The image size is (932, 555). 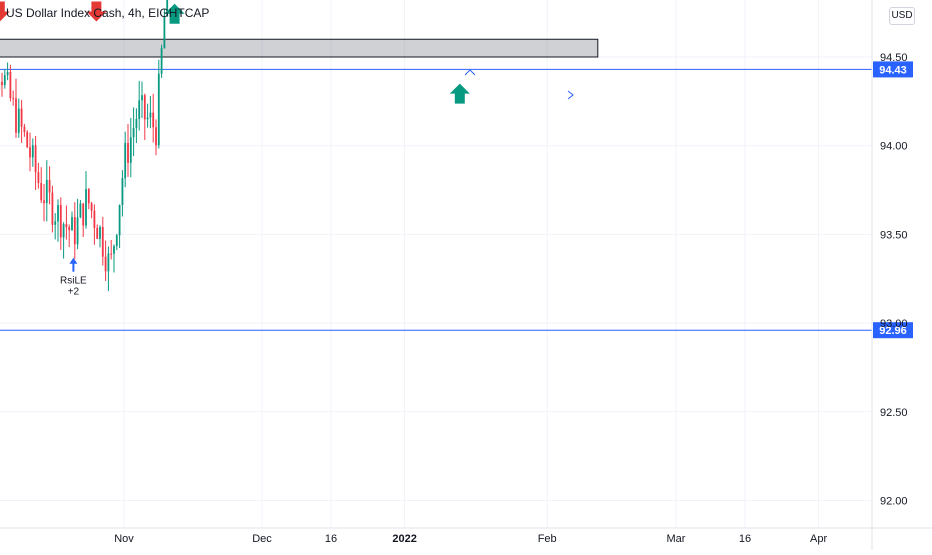 What do you see at coordinates (460, 94) in the screenshot?
I see `buy-arrow-icon` at bounding box center [460, 94].